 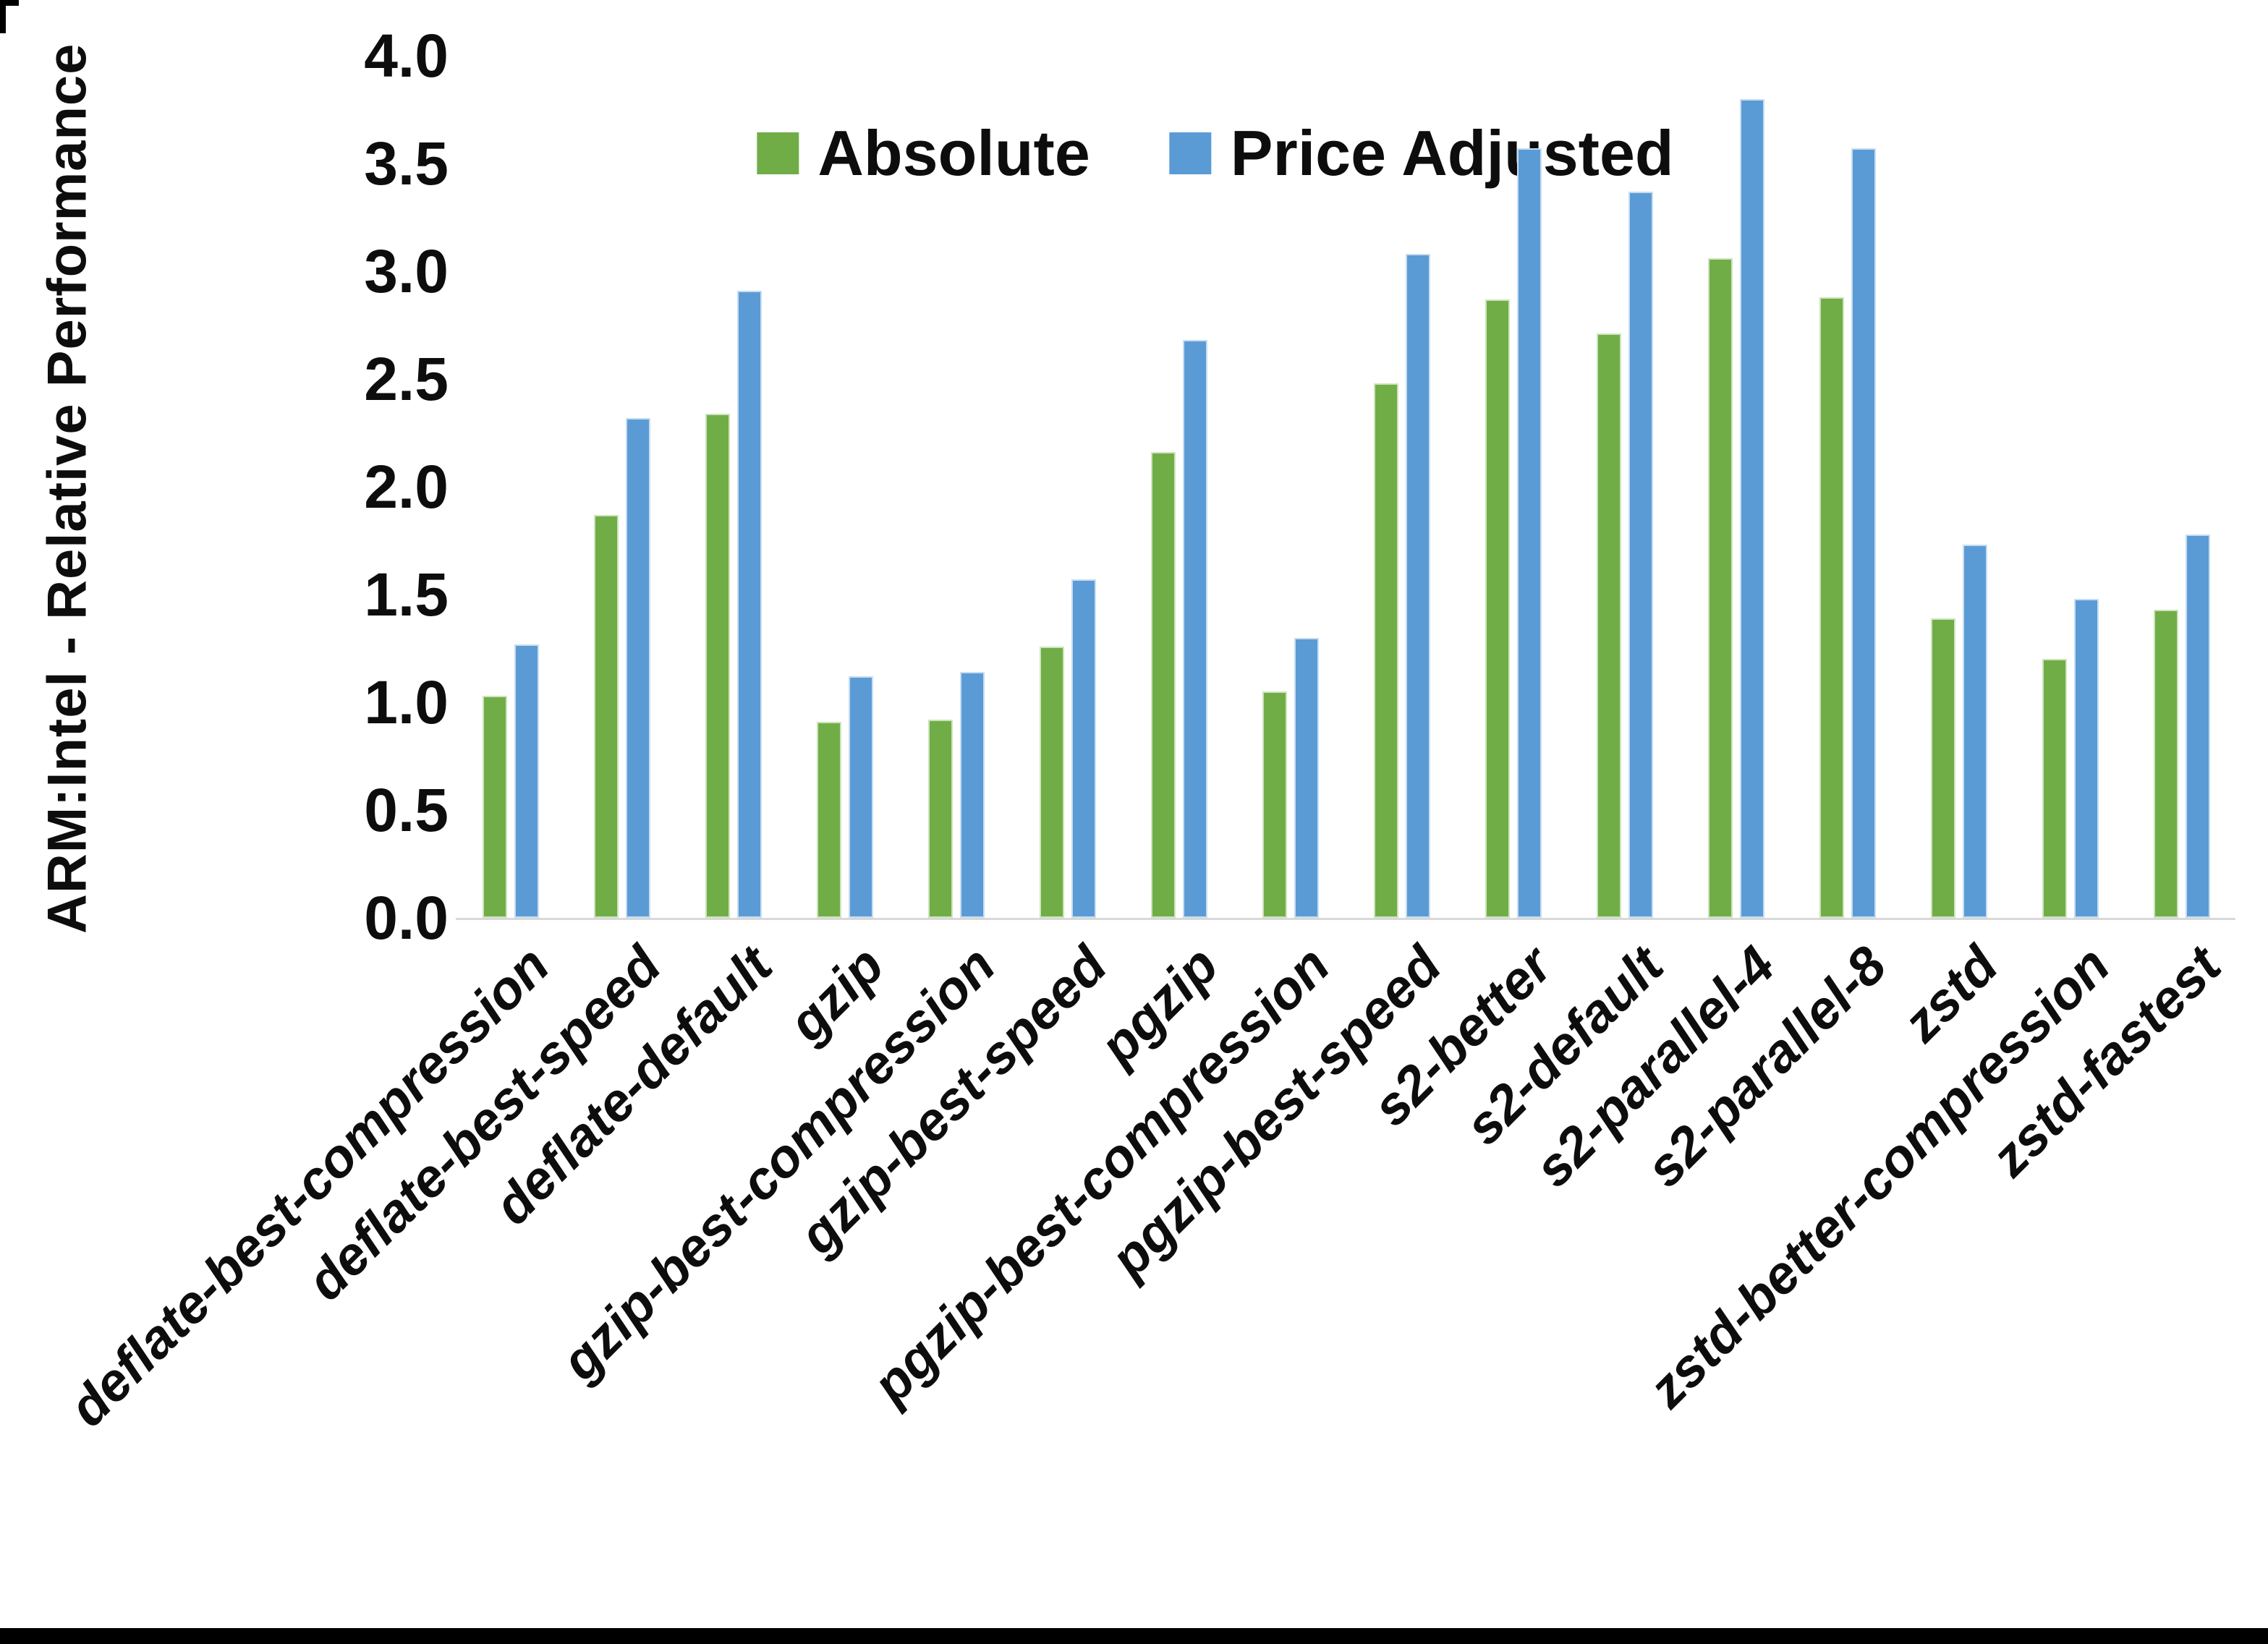 I want to click on legend: Absolute Price Adjusted, so click(x=1215, y=153).